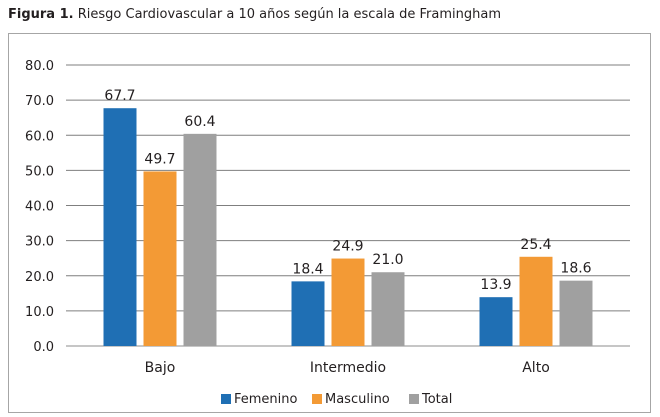 The width and height of the screenshot is (660, 417). What do you see at coordinates (357, 399) in the screenshot?
I see `legend-label: Masculino` at bounding box center [357, 399].